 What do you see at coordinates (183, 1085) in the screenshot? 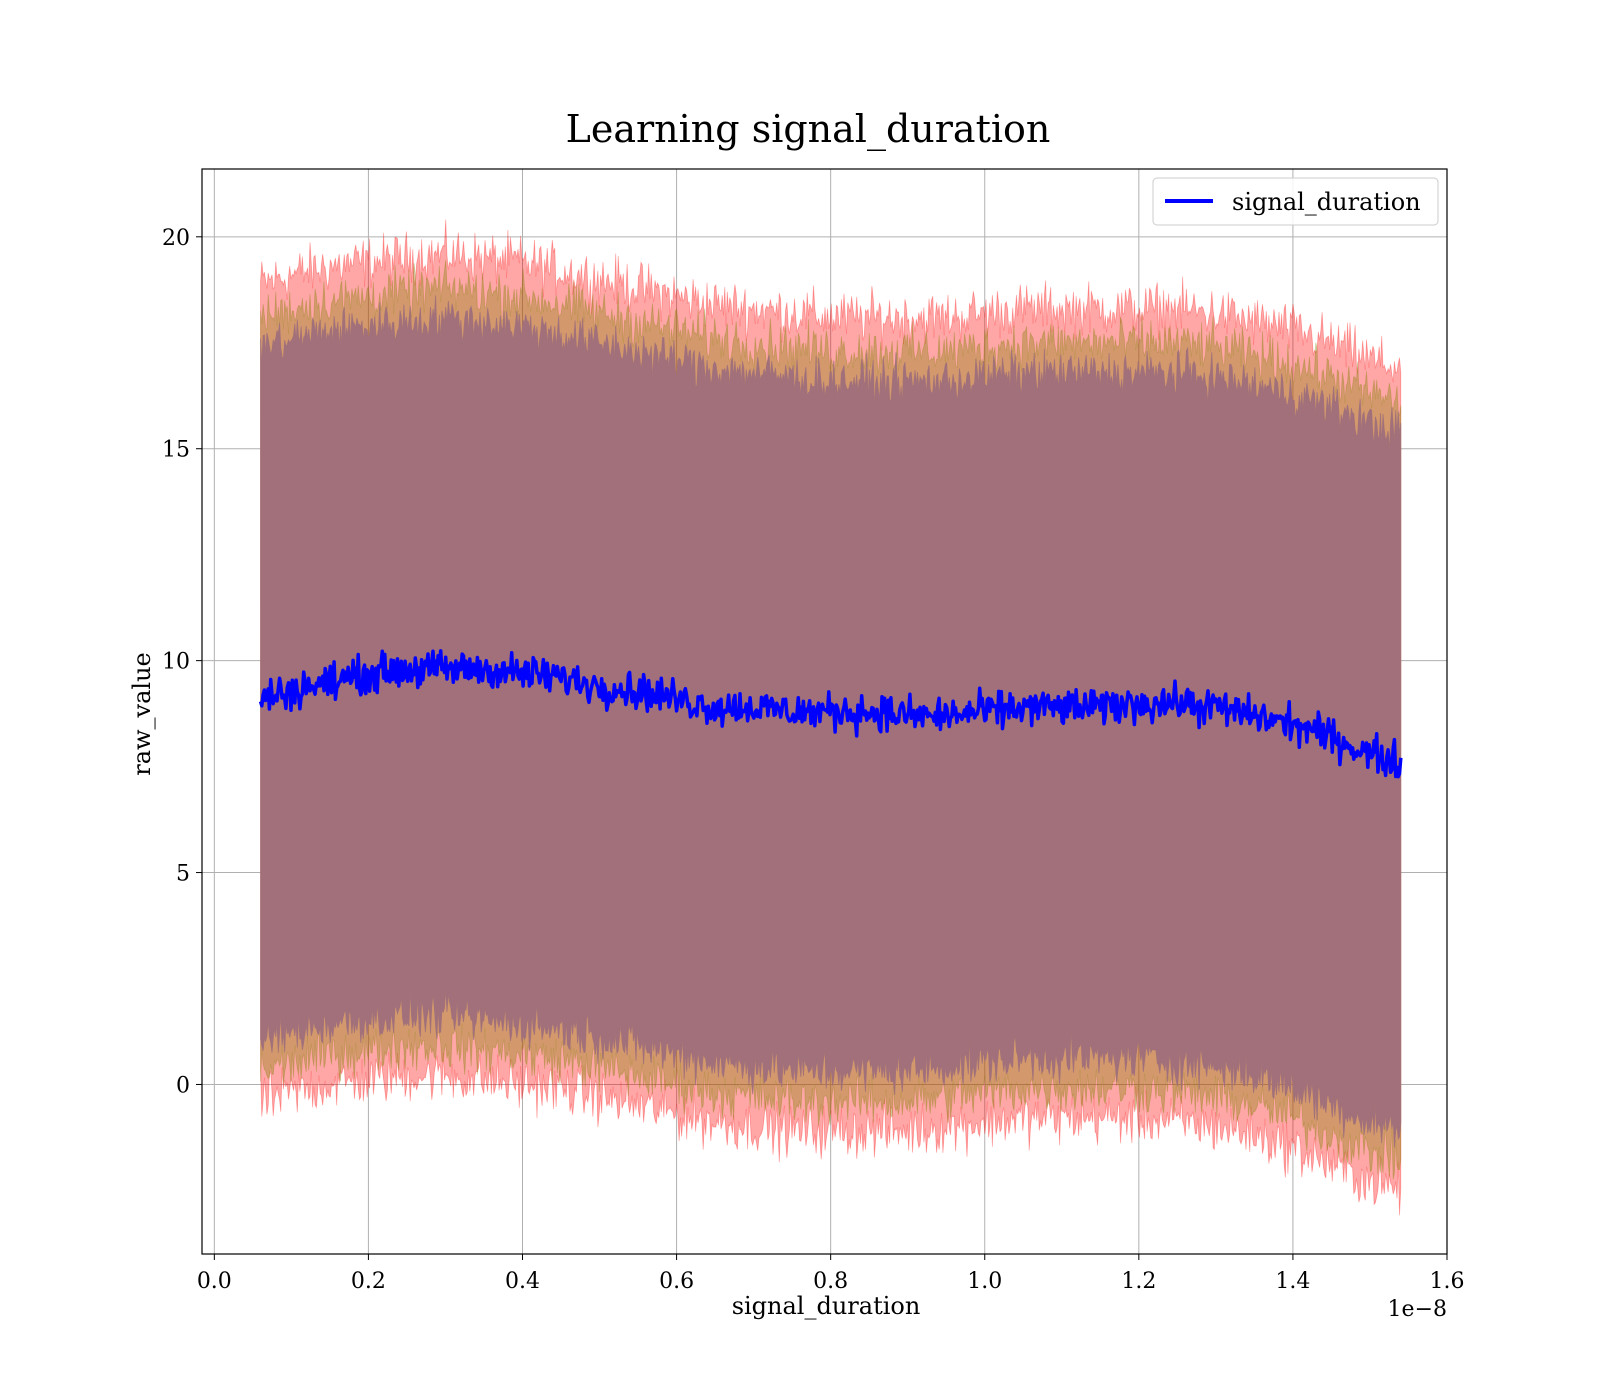
I see `y-tick-label: 0` at bounding box center [183, 1085].